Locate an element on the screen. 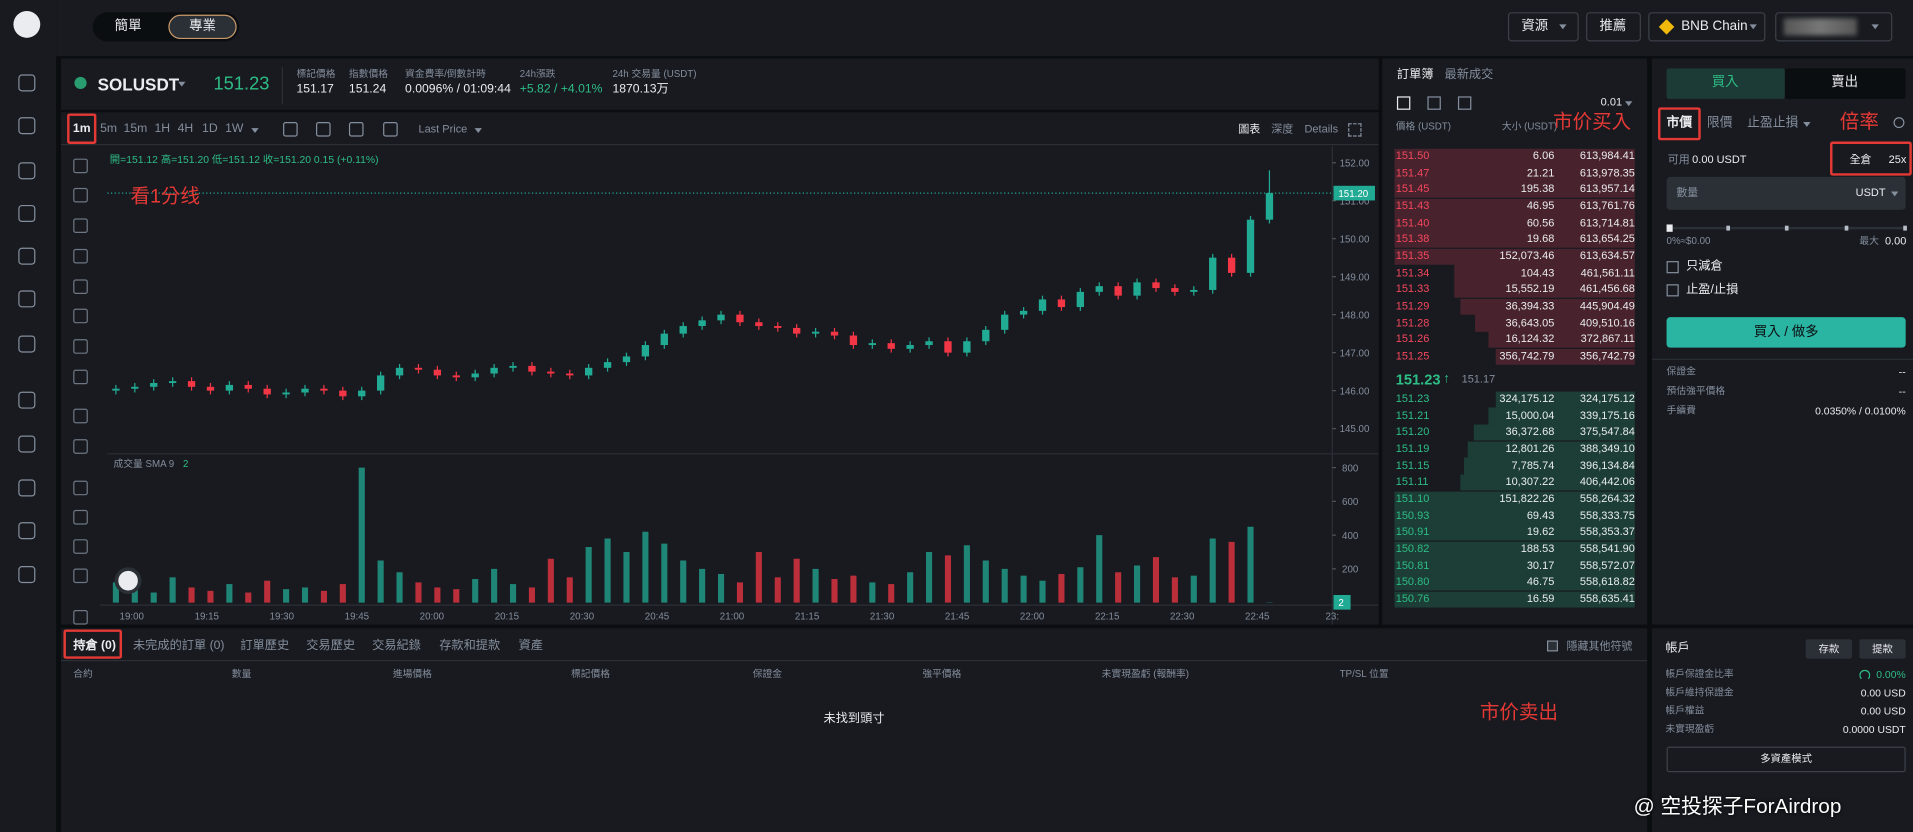 This screenshot has height=832, width=1913. account-button-label: 存款 is located at coordinates (1829, 648).